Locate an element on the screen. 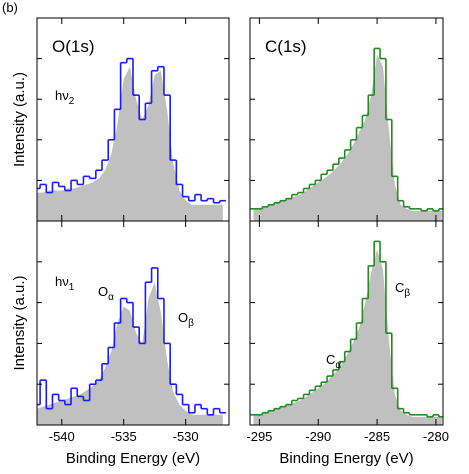 Image resolution: width=469 pixels, height=474 pixels. annotation: hν2 is located at coordinates (65, 97).